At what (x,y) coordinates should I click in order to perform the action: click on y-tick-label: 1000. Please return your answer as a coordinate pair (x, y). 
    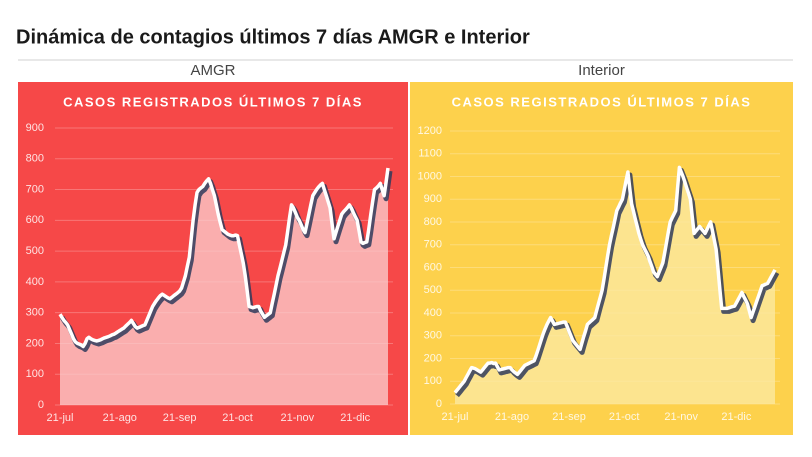
    Looking at the image, I should click on (430, 176).